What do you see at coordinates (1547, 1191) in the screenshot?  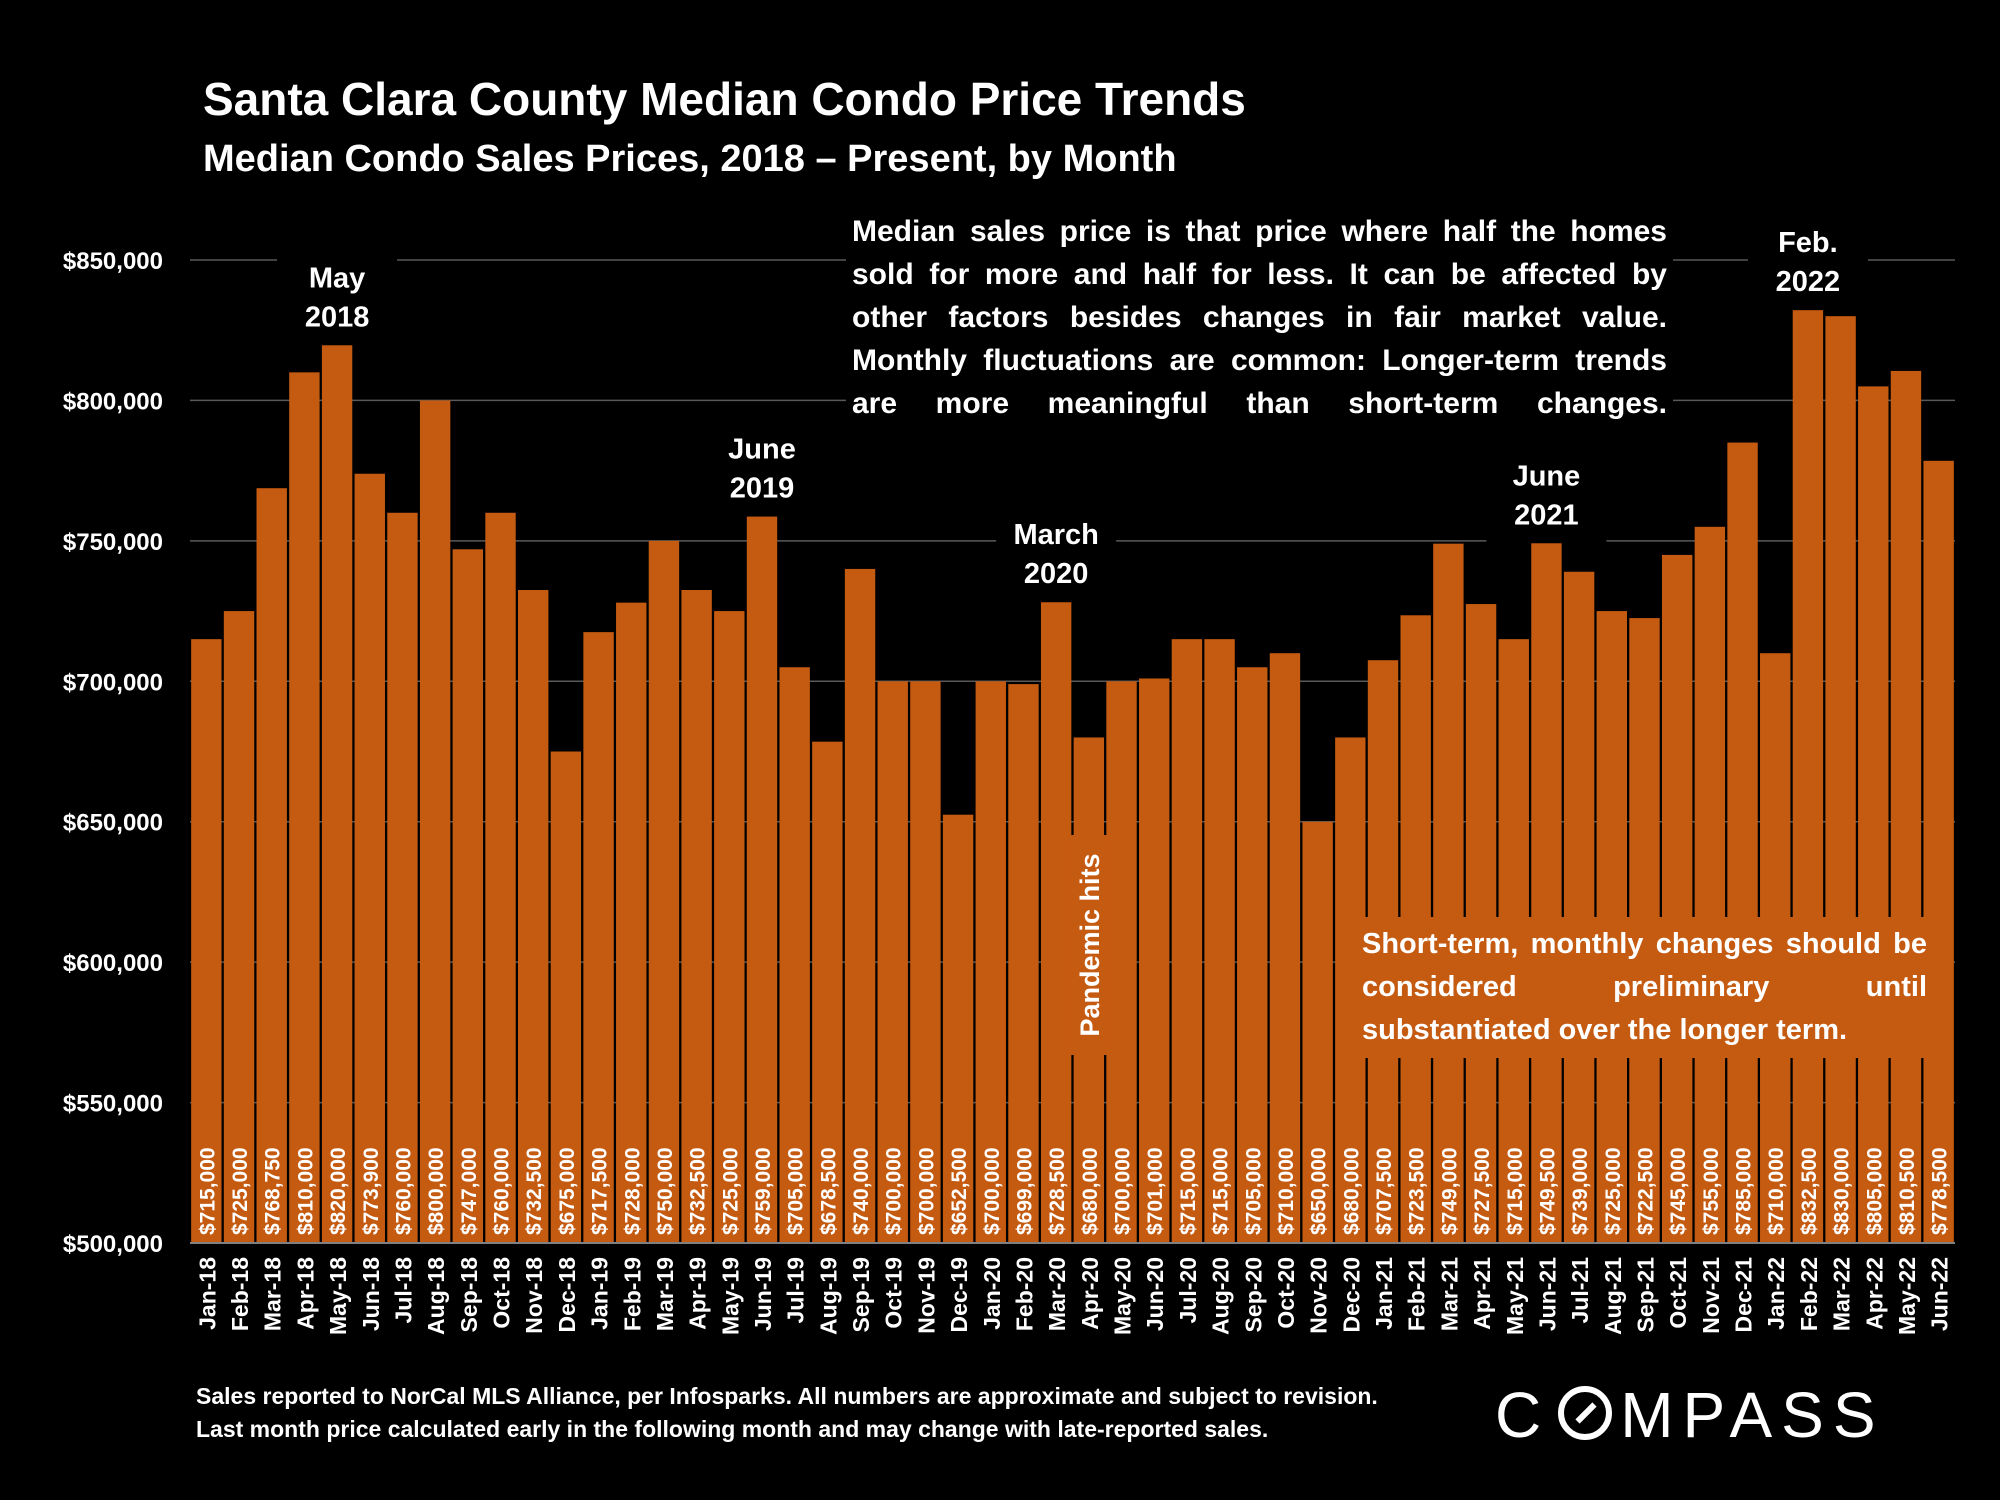 I see `bar-value-label: $749,500` at bounding box center [1547, 1191].